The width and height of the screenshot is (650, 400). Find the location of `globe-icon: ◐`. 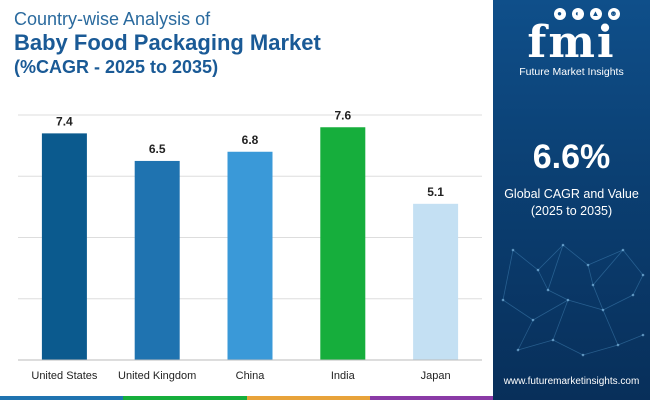

globe-icon: ◐ is located at coordinates (577, 14).